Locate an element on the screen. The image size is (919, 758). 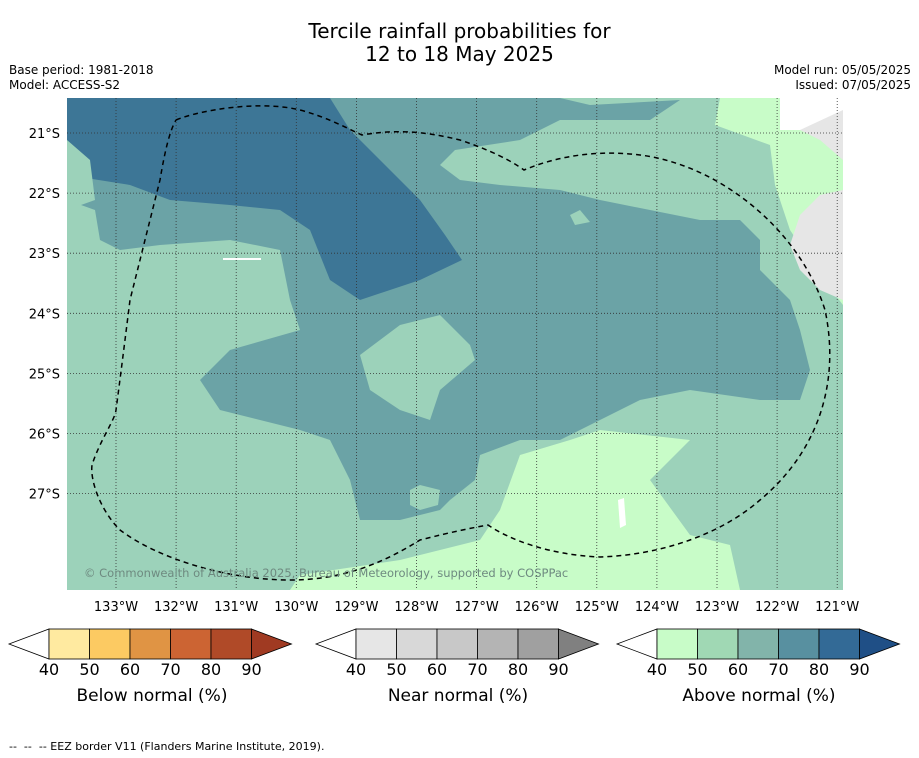
colorbar-title-near: Near normal (%) is located at coordinates (458, 696).